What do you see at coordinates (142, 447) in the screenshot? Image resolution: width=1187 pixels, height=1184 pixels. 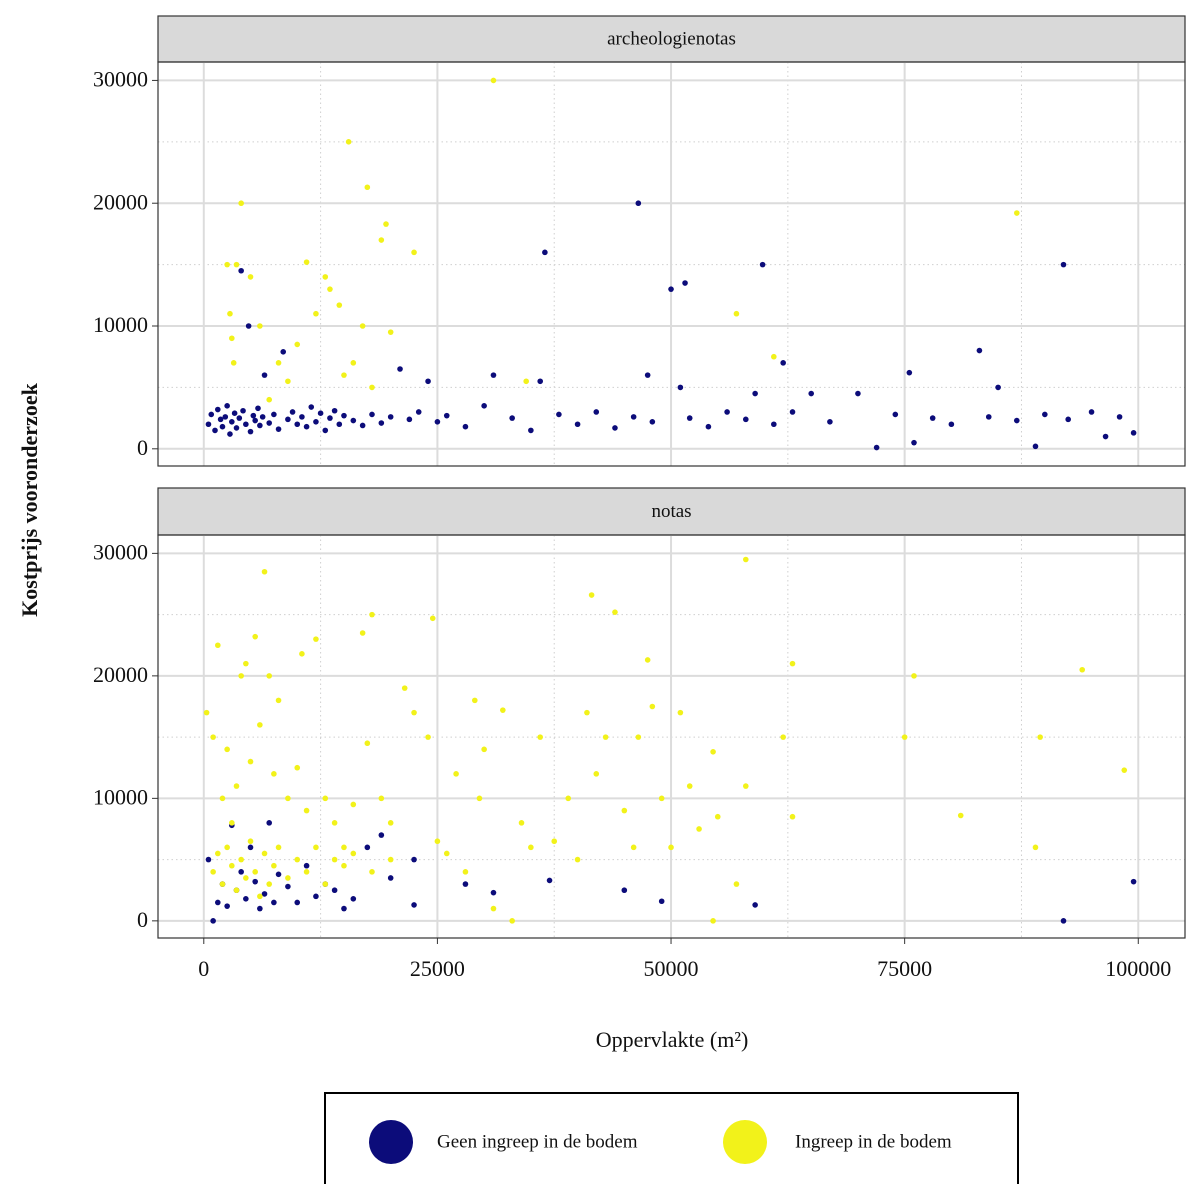 I see `y-tick-label: 0` at bounding box center [142, 447].